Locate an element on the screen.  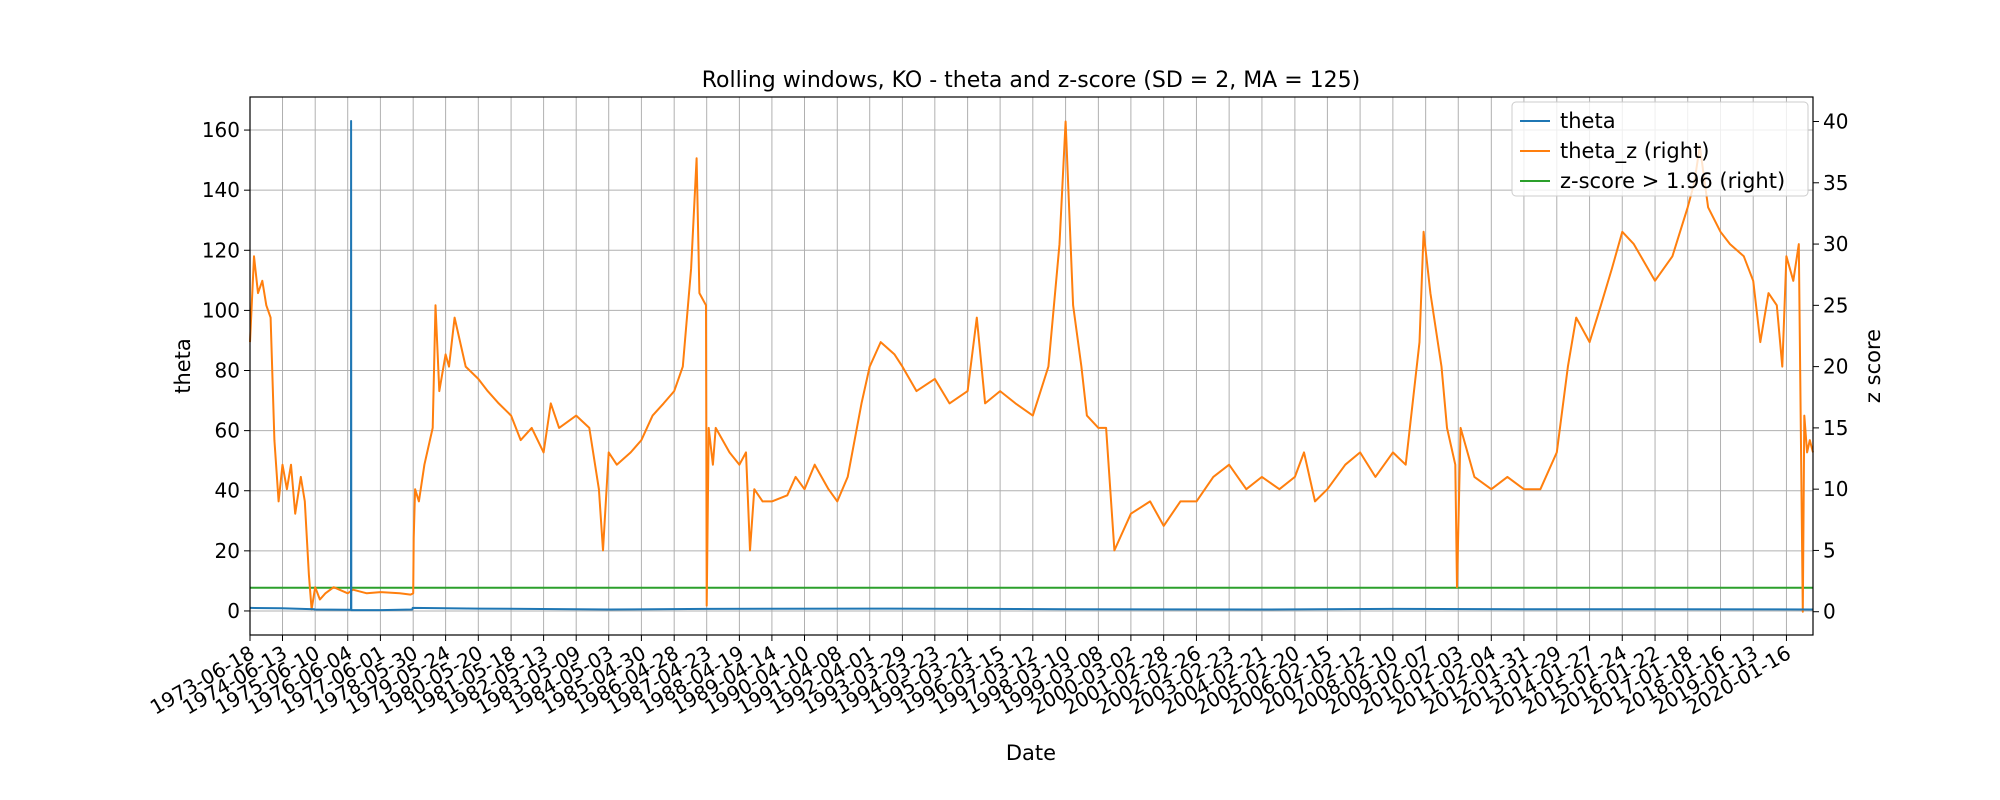
right-axis: 0 5 10 15 20 25 30 35 40 is located at coordinates (1830, 367).